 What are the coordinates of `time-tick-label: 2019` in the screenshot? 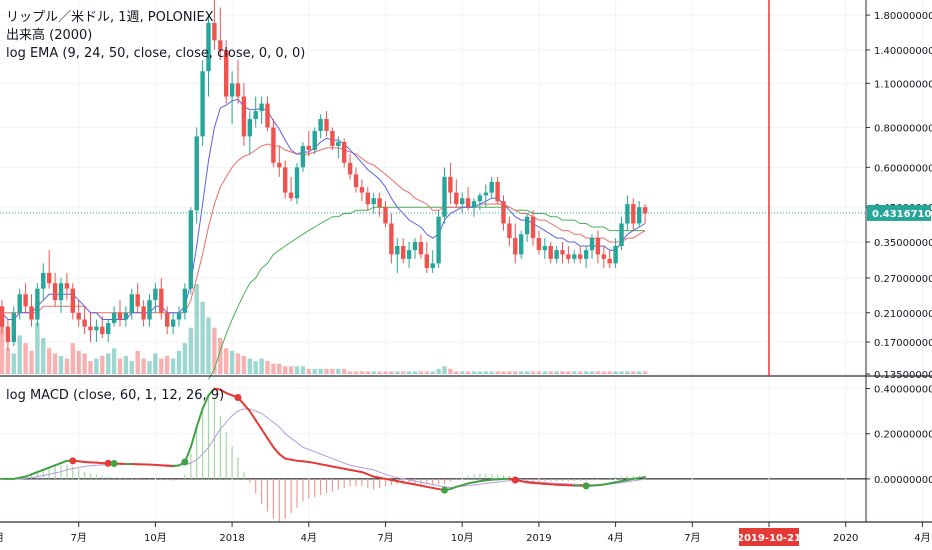 It's located at (538, 538).